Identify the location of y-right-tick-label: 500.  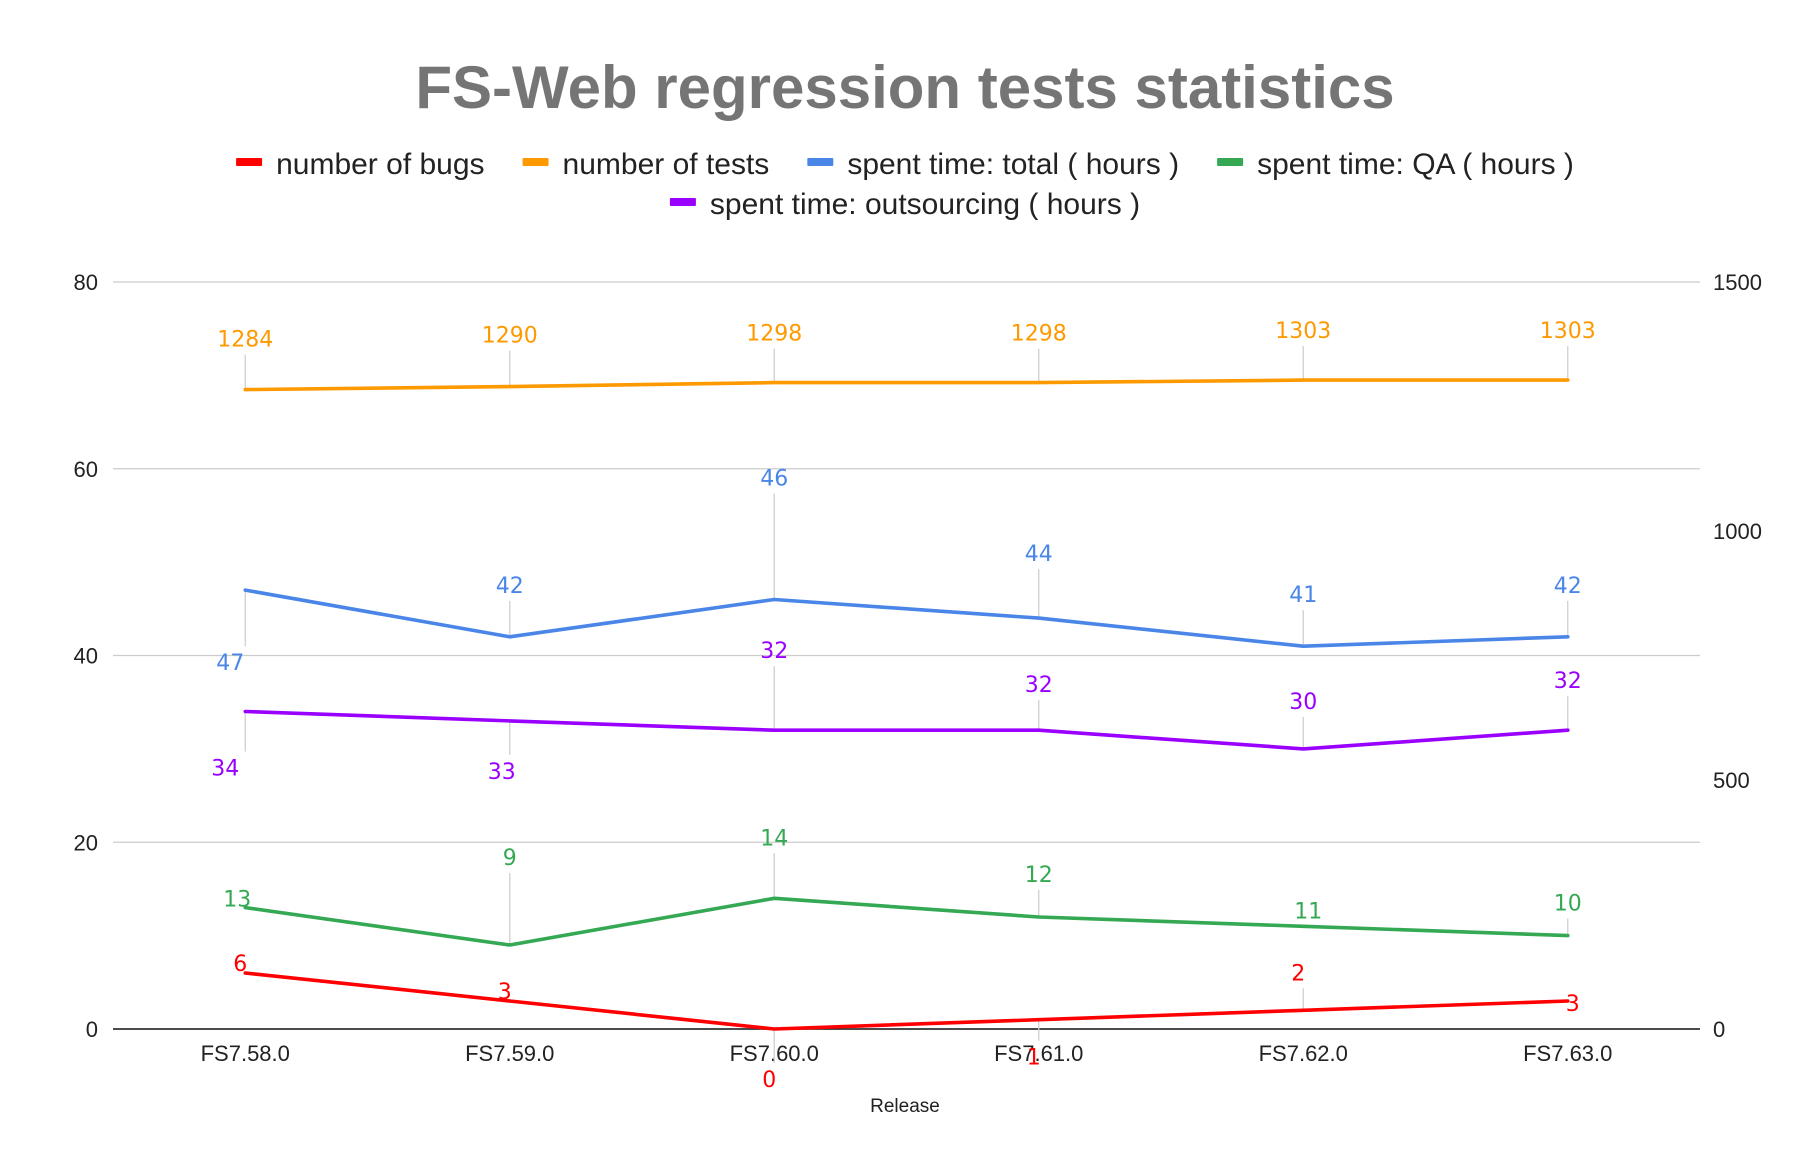
(1731, 780).